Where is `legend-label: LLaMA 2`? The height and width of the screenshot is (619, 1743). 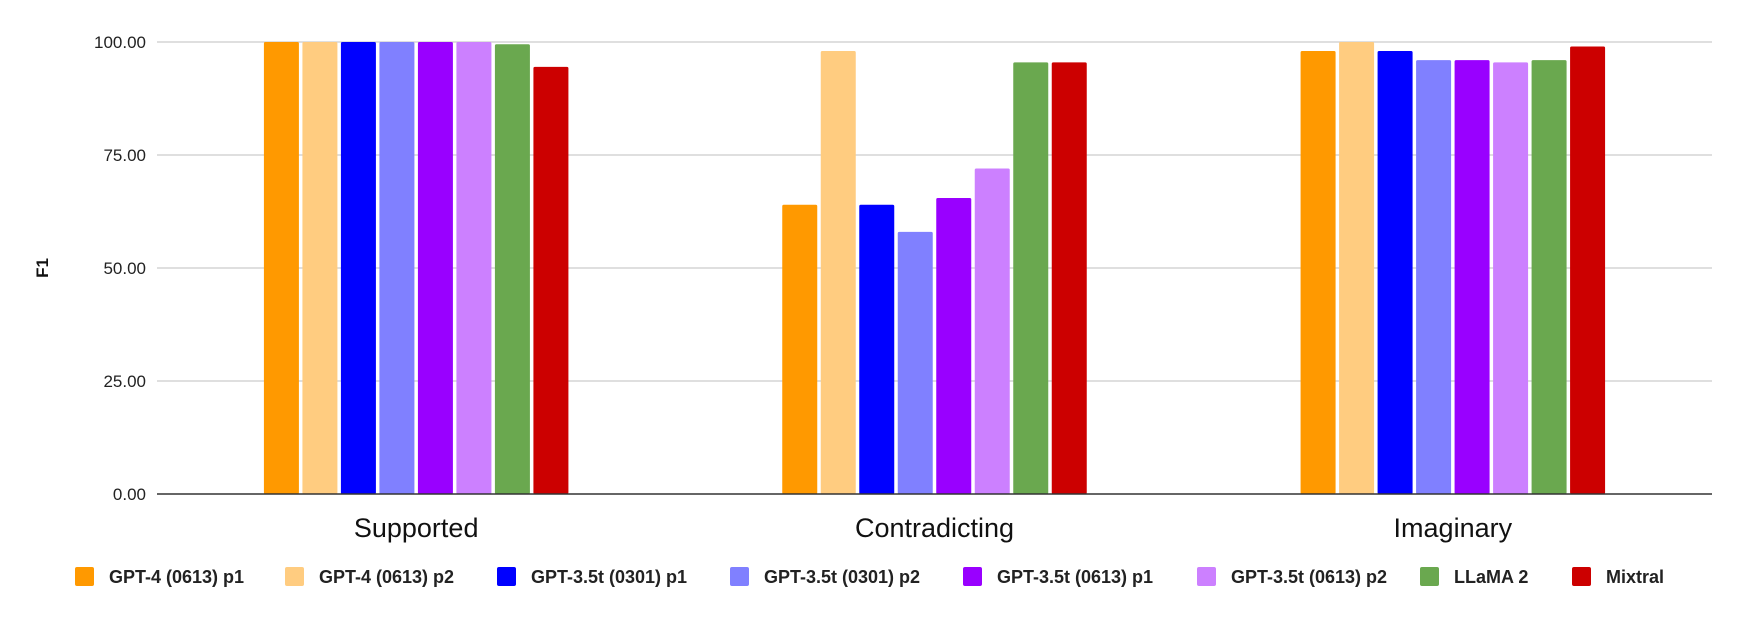 legend-label: LLaMA 2 is located at coordinates (1491, 577).